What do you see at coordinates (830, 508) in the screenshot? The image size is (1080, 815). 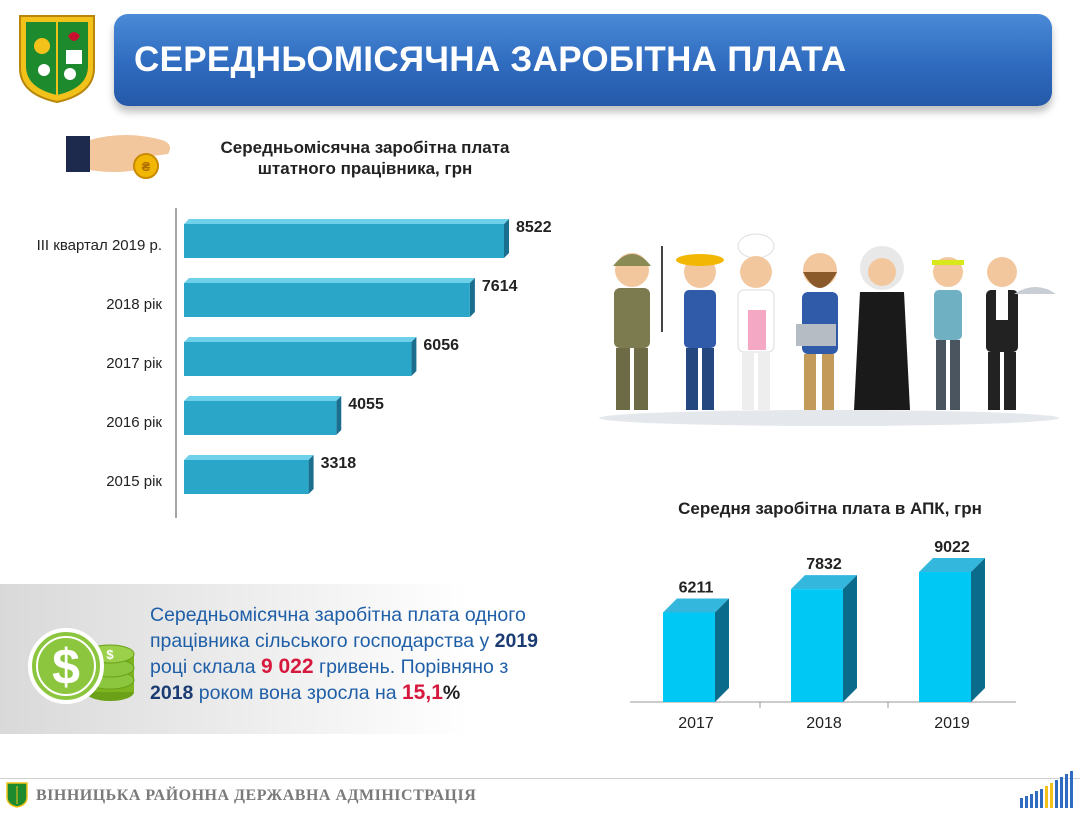 I see `right-chart-title: Середня заробітна плата в АПК, грн` at bounding box center [830, 508].